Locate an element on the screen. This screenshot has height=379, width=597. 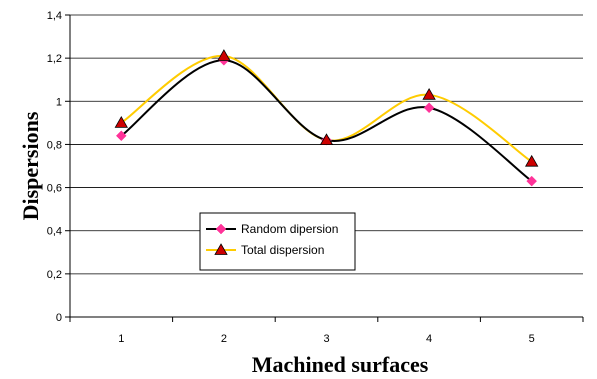
y-tick-label: 0,8 is located at coordinates (54, 145).